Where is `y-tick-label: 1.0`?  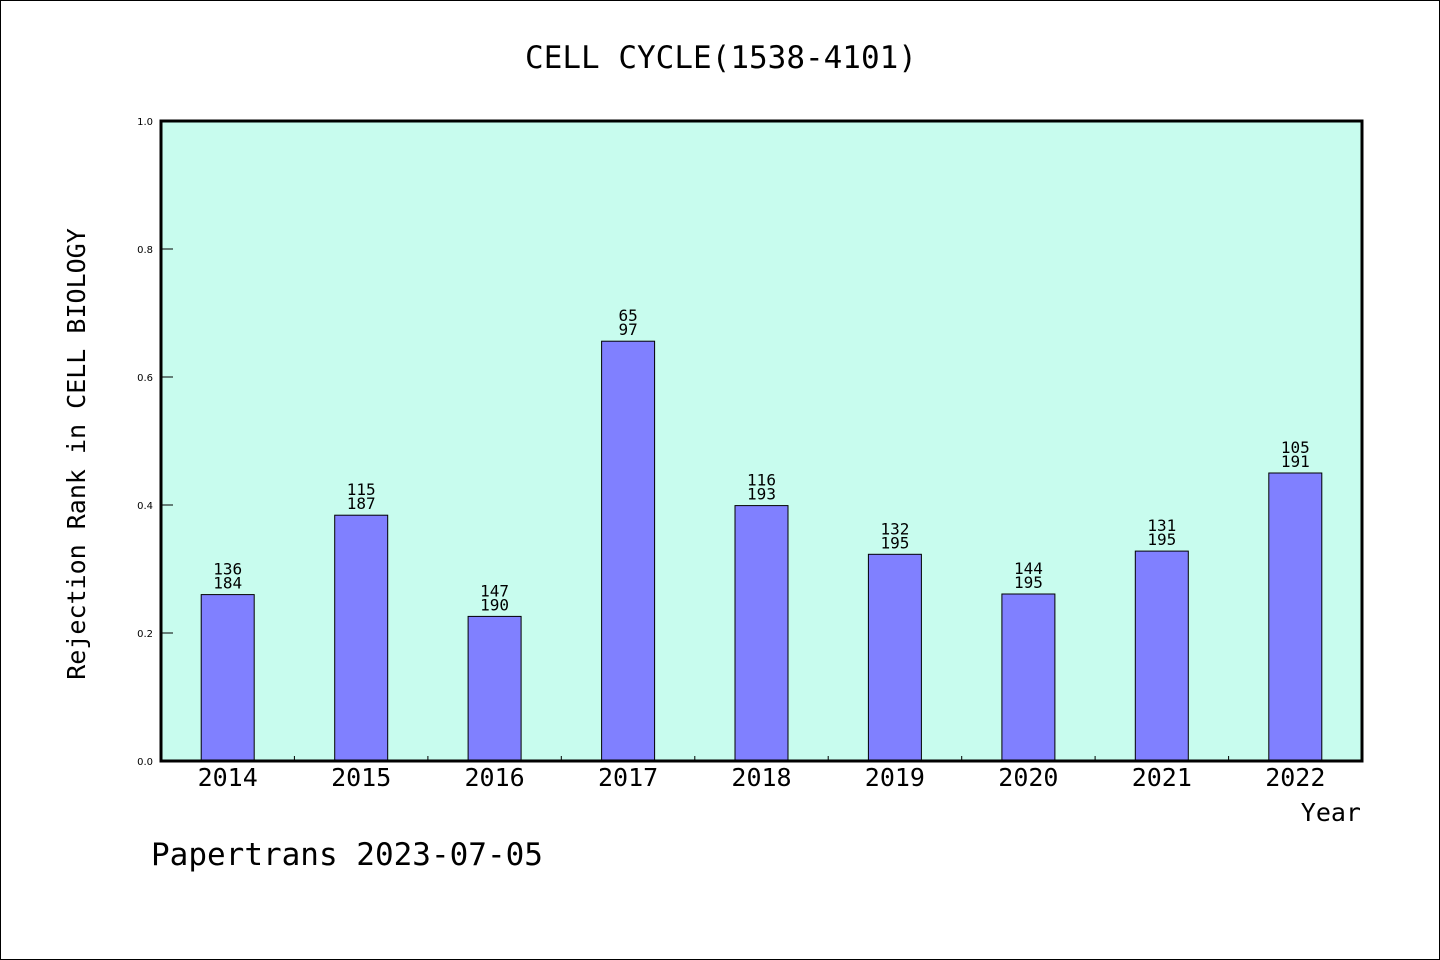
y-tick-label: 1.0 is located at coordinates (145, 122).